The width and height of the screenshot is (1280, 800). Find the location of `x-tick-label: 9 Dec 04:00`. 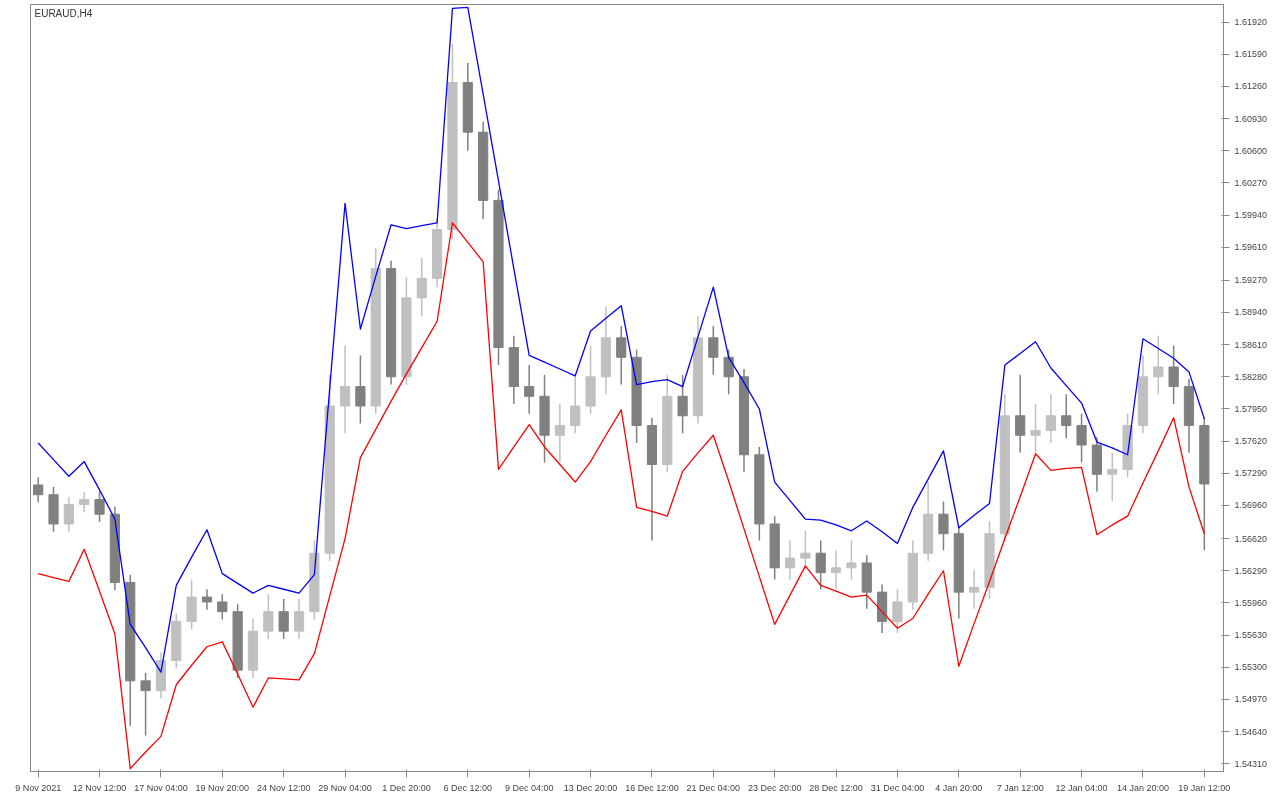

x-tick-label: 9 Dec 04:00 is located at coordinates (529, 787).